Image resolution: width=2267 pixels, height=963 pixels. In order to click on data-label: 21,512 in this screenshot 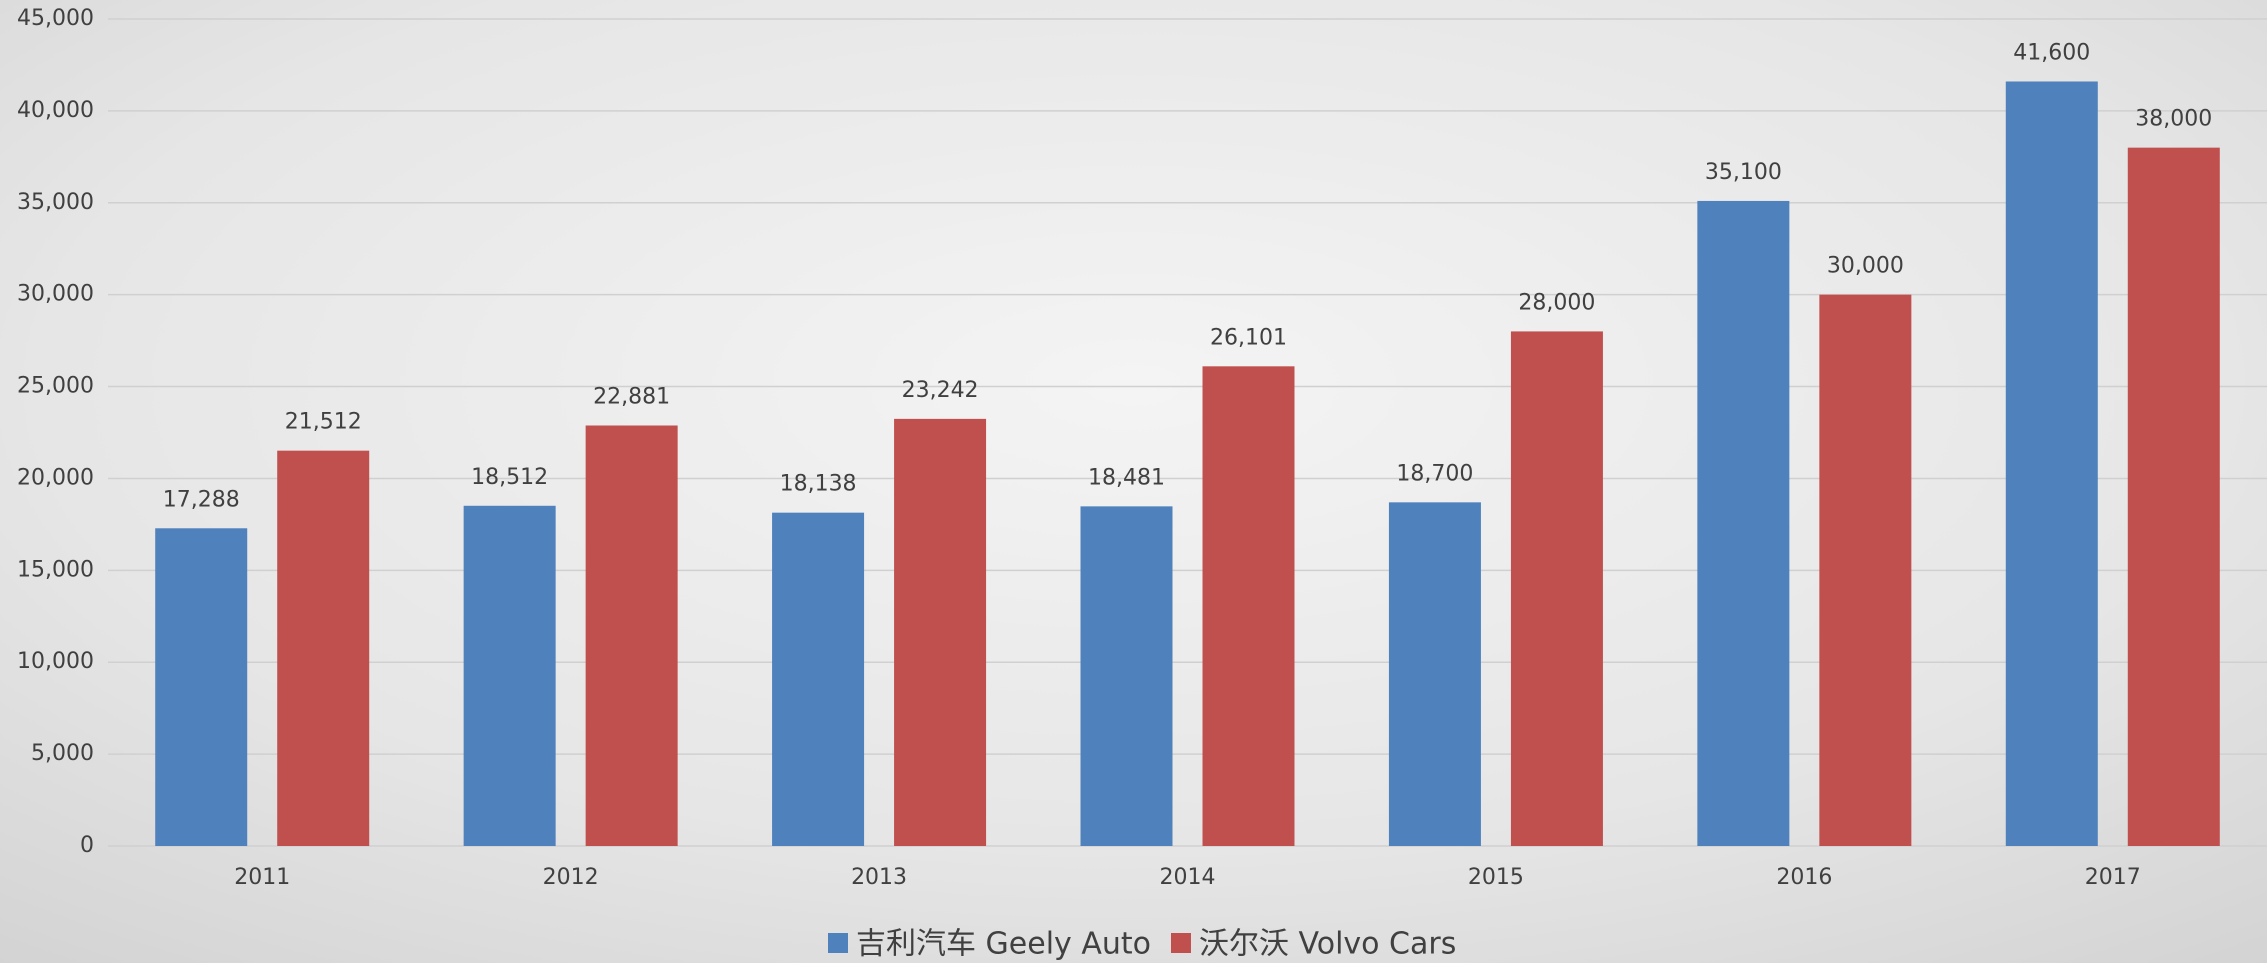, I will do `click(323, 422)`.